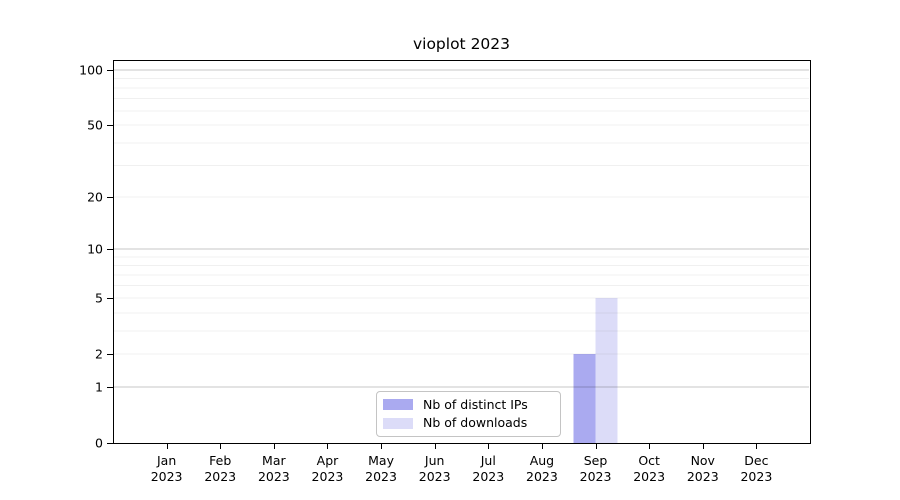 The image size is (900, 500). Describe the element at coordinates (91, 70) in the screenshot. I see `y-tick-label: 100` at that location.